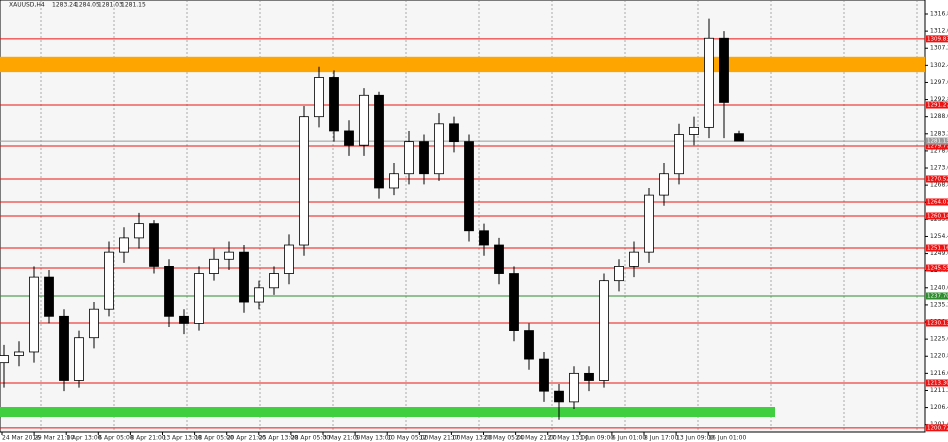 The height and width of the screenshot is (442, 948). I want to click on x-tick-label: 1 Jun 09:00, so click(597, 438).